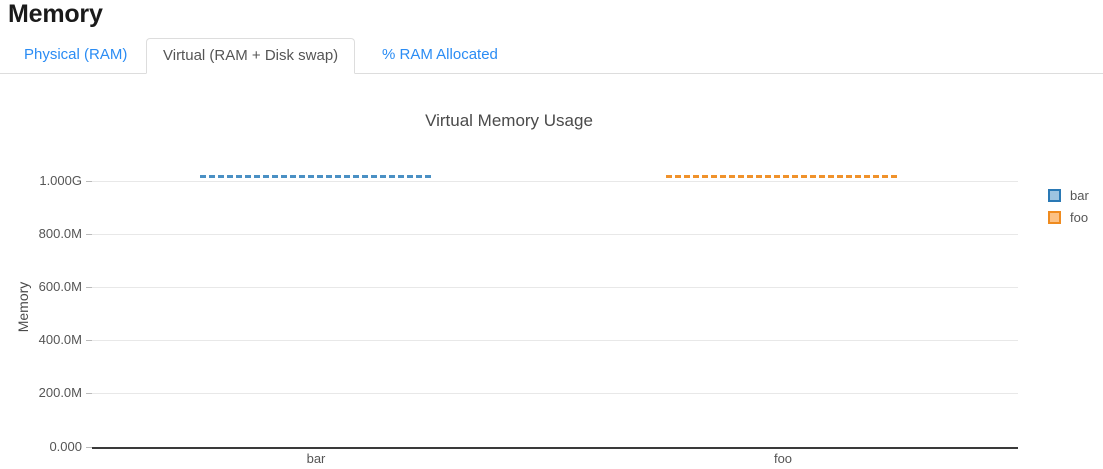  Describe the element at coordinates (89, 287) in the screenshot. I see `ytick-mark-600m` at that location.